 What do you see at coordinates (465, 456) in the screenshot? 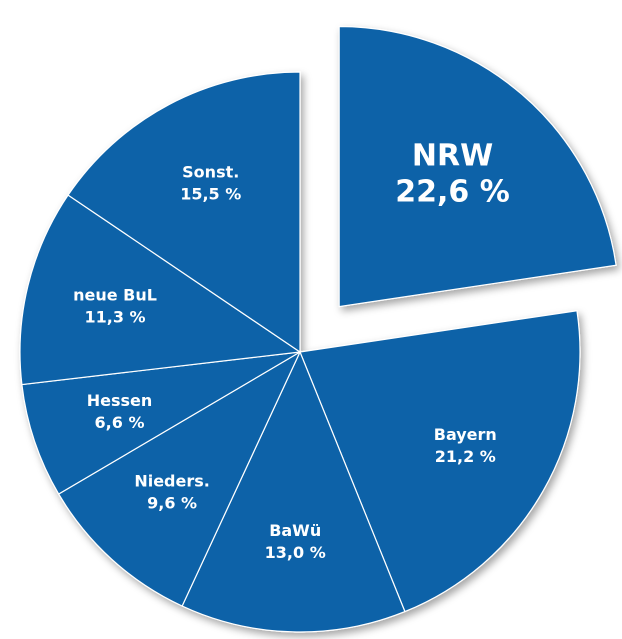
I see `value-label: 21,2 %` at bounding box center [465, 456].